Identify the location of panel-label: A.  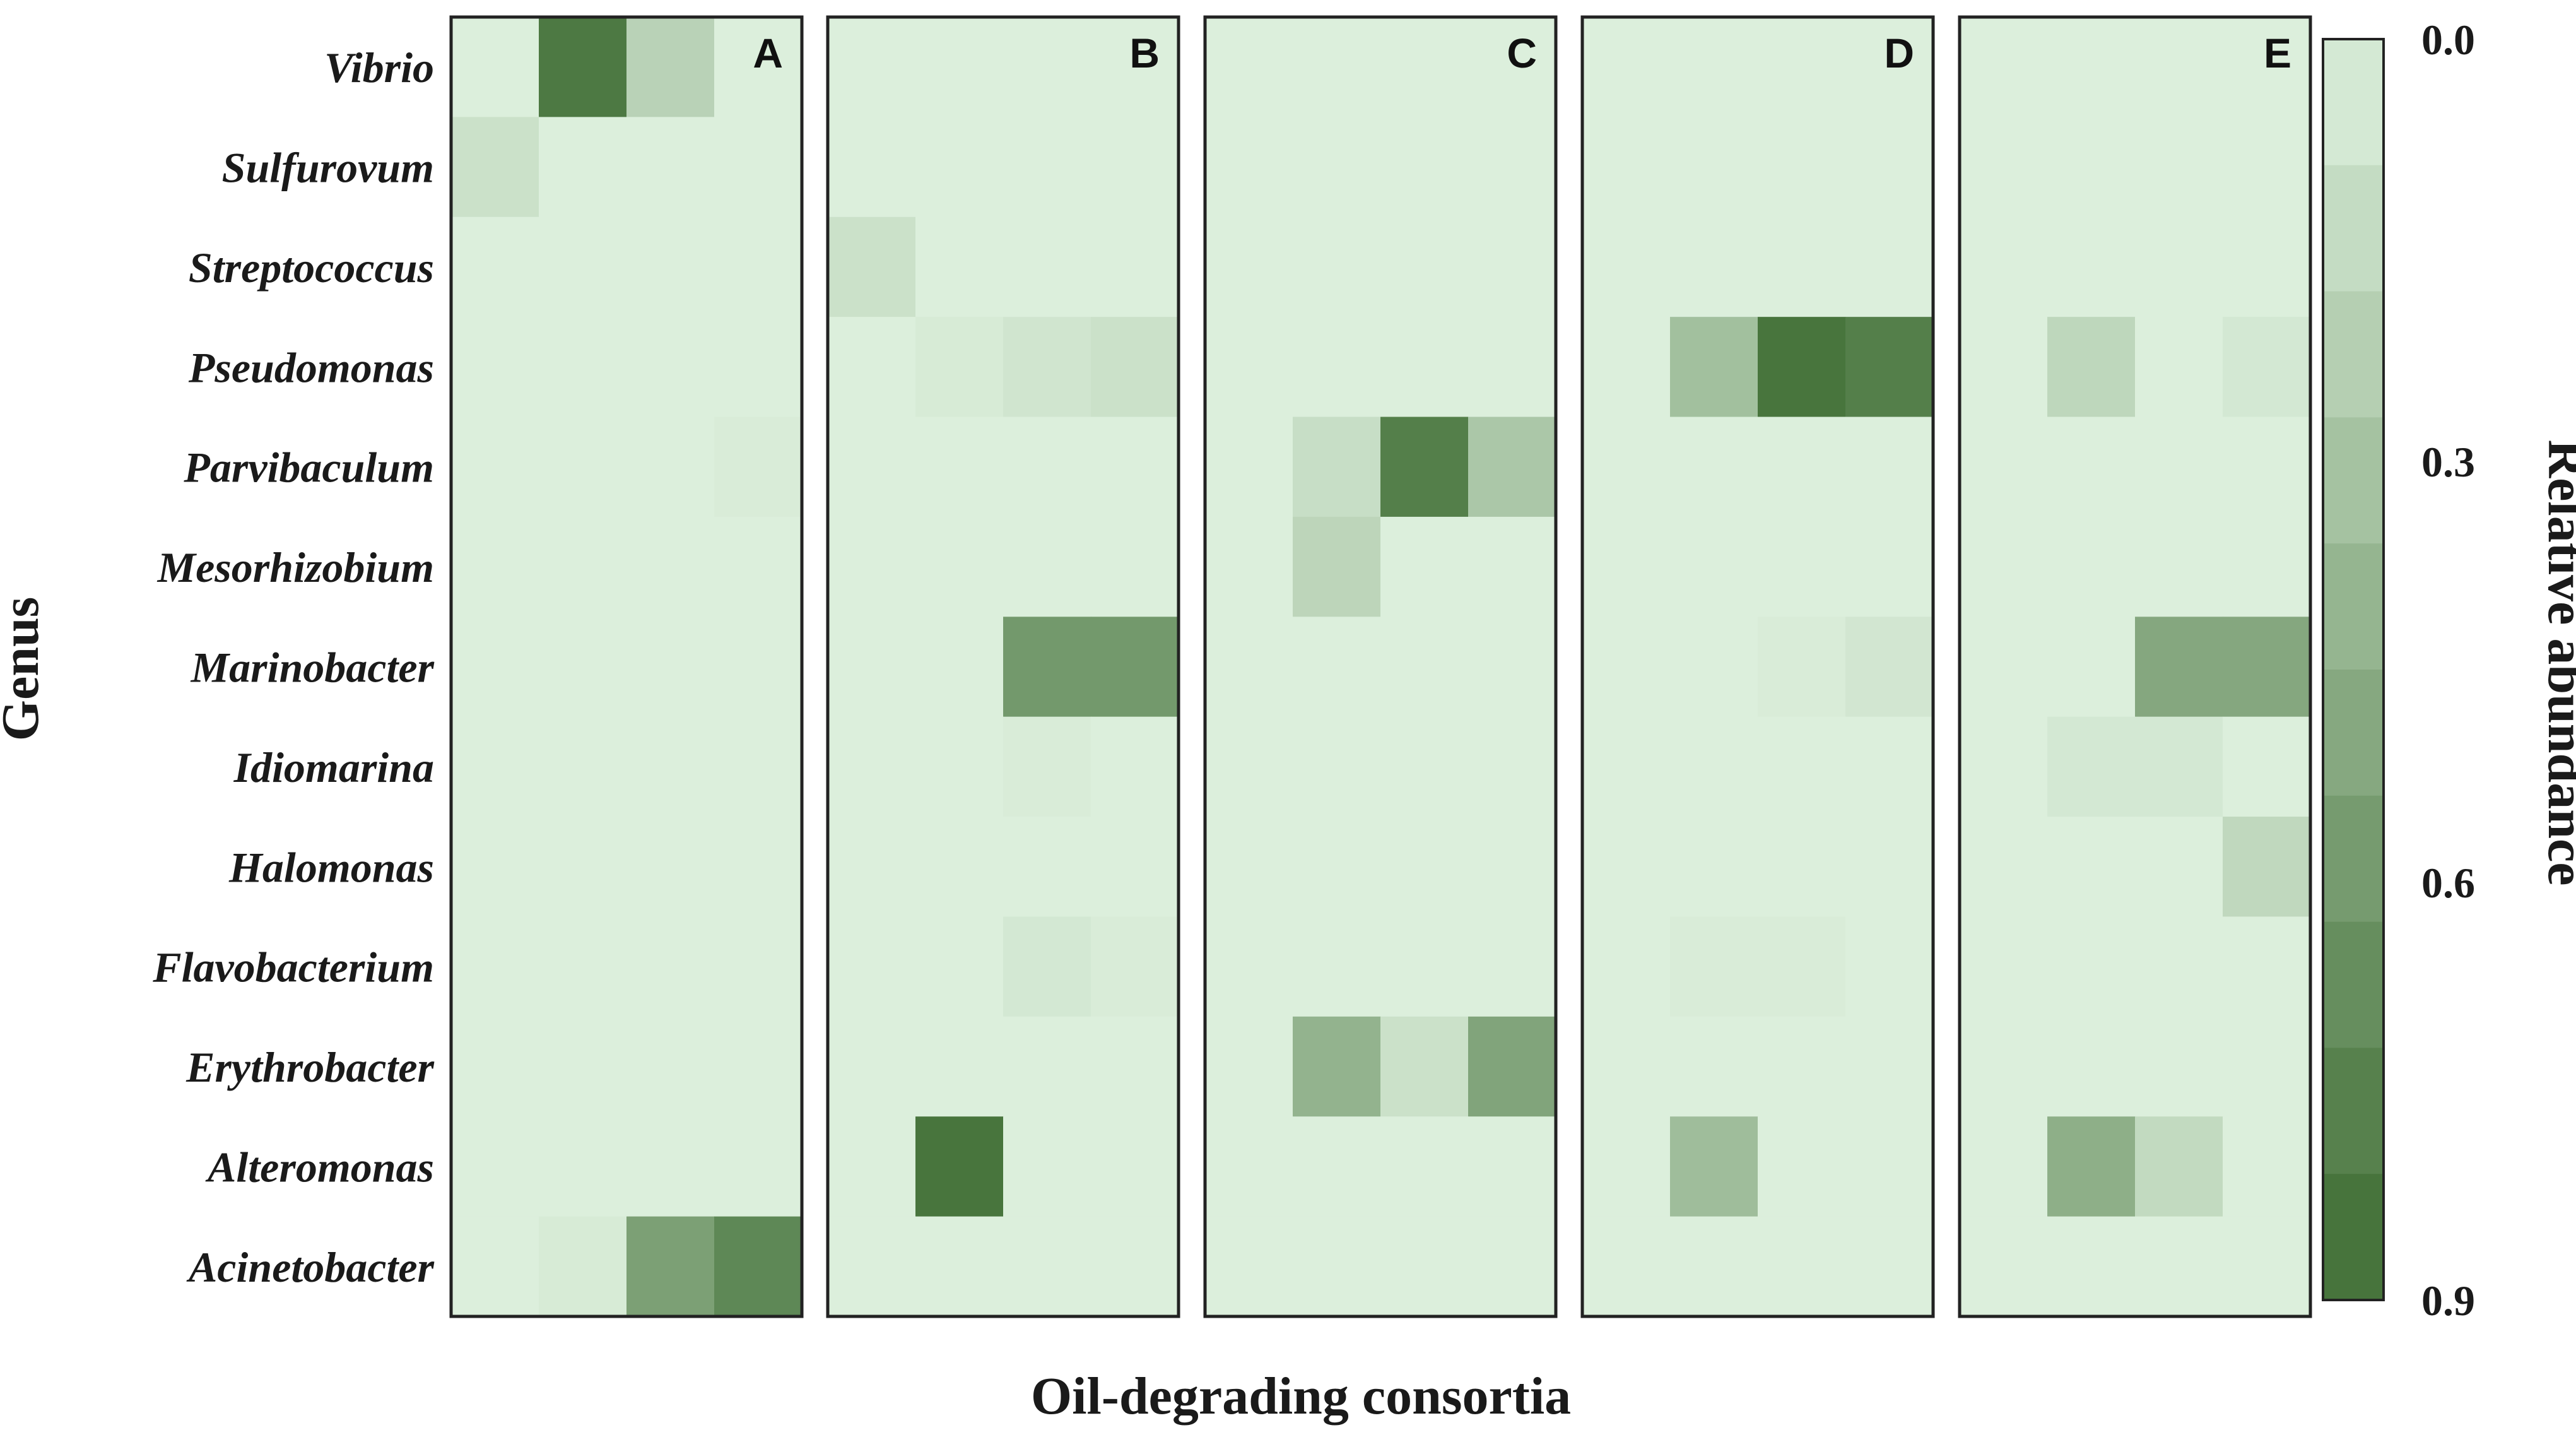
(768, 53).